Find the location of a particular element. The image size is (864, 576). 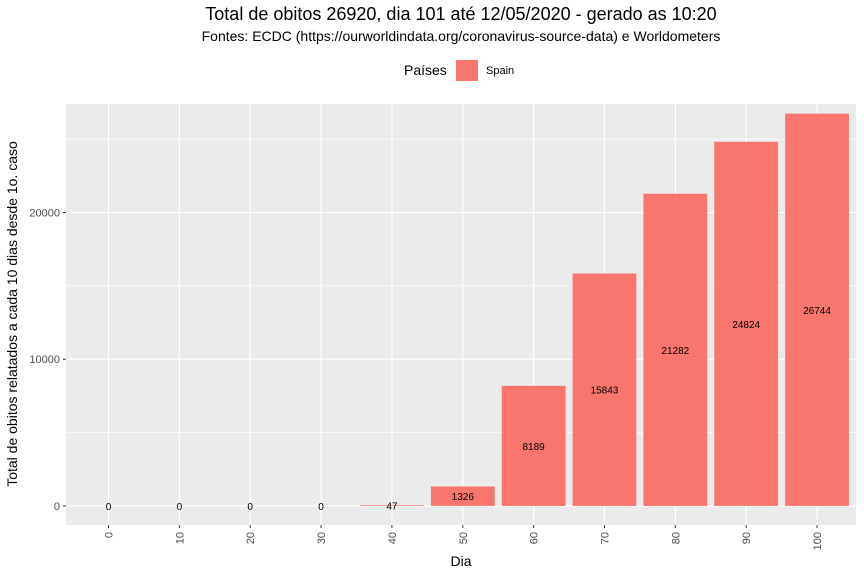

data-label: 47 is located at coordinates (392, 507).